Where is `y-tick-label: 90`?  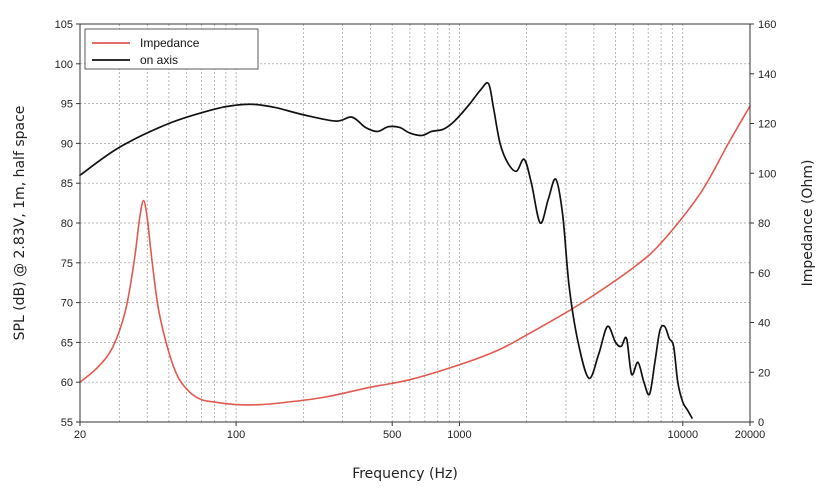 y-tick-label: 90 is located at coordinates (67, 144).